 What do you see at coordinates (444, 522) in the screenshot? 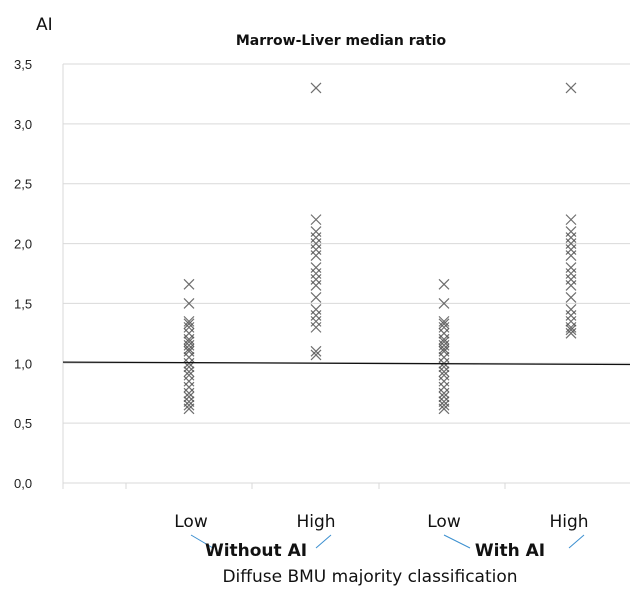
I see `category-label-low-with-ai: Low` at bounding box center [444, 522].